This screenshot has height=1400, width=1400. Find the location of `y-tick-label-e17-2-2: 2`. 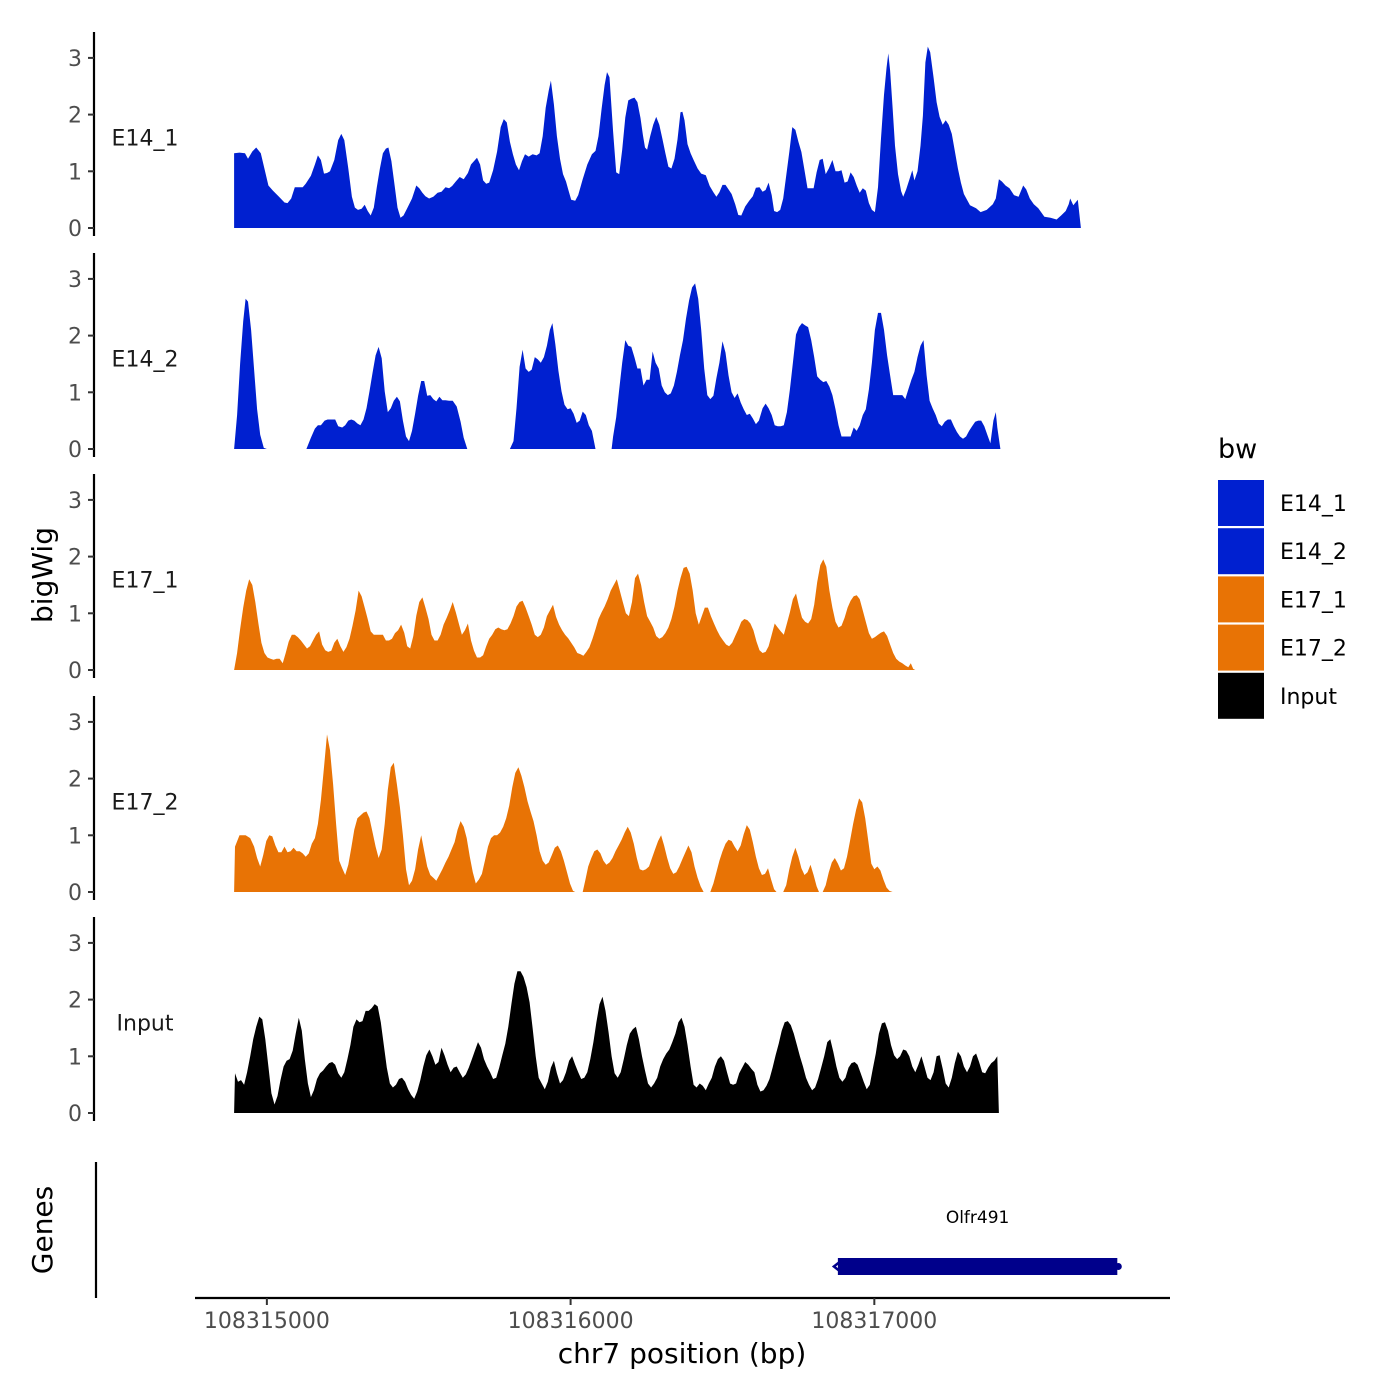

y-tick-label-e17-2-2: 2 is located at coordinates (75, 780).